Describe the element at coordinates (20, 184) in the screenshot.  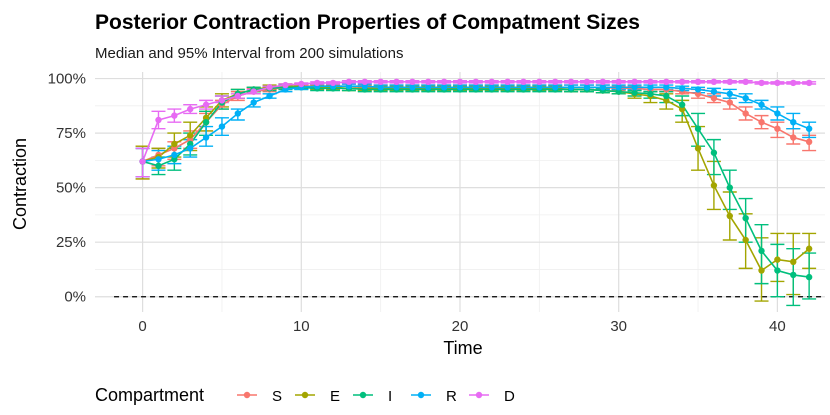
I see `y-axis-title: Contraction` at that location.